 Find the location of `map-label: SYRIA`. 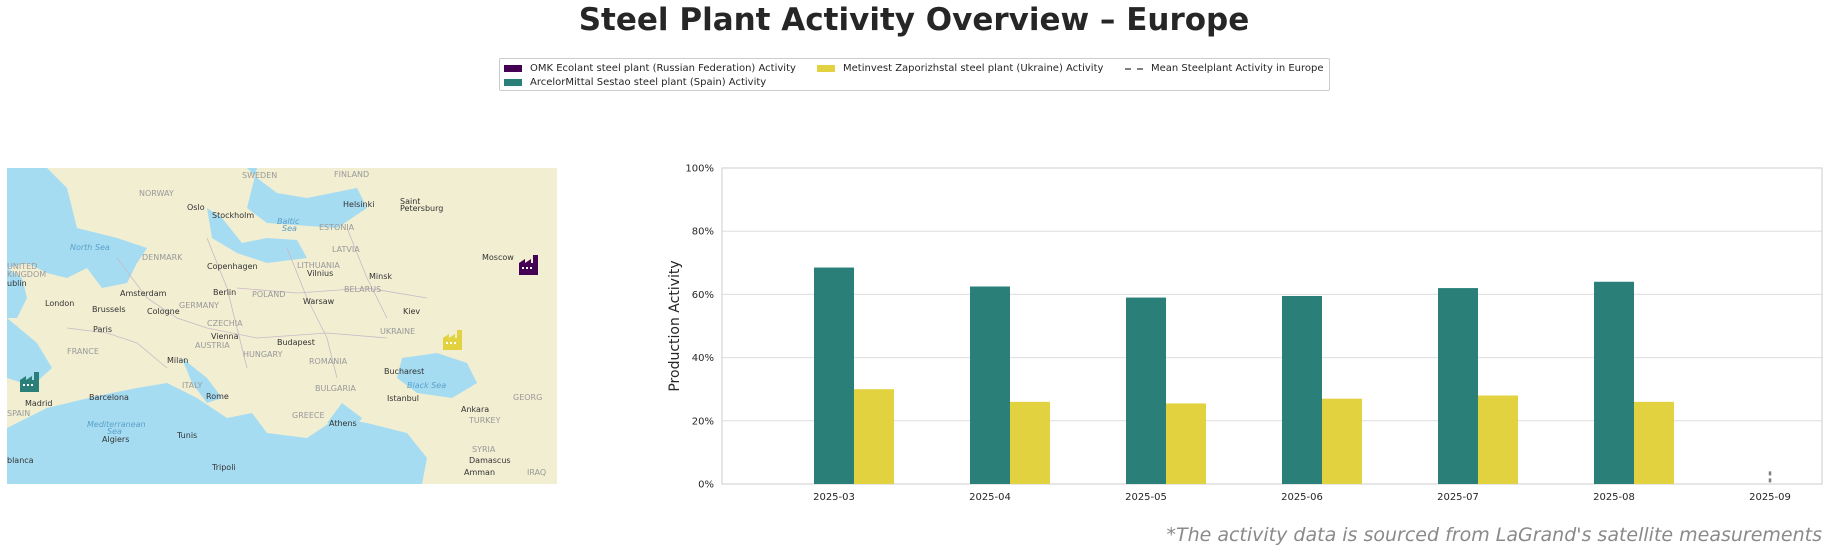

map-label: SYRIA is located at coordinates (484, 449).